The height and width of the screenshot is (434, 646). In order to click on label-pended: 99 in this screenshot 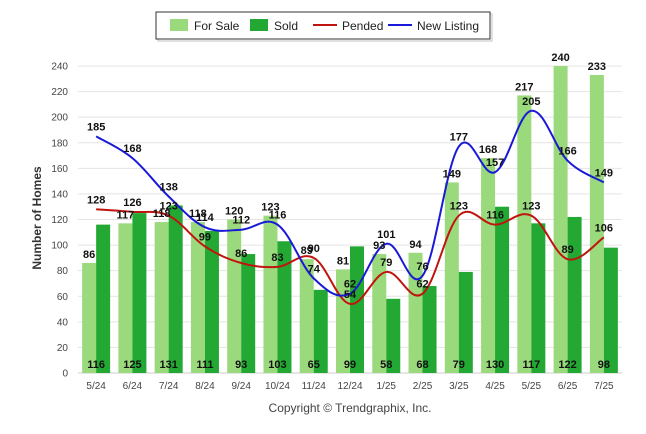, I will do `click(205, 237)`.